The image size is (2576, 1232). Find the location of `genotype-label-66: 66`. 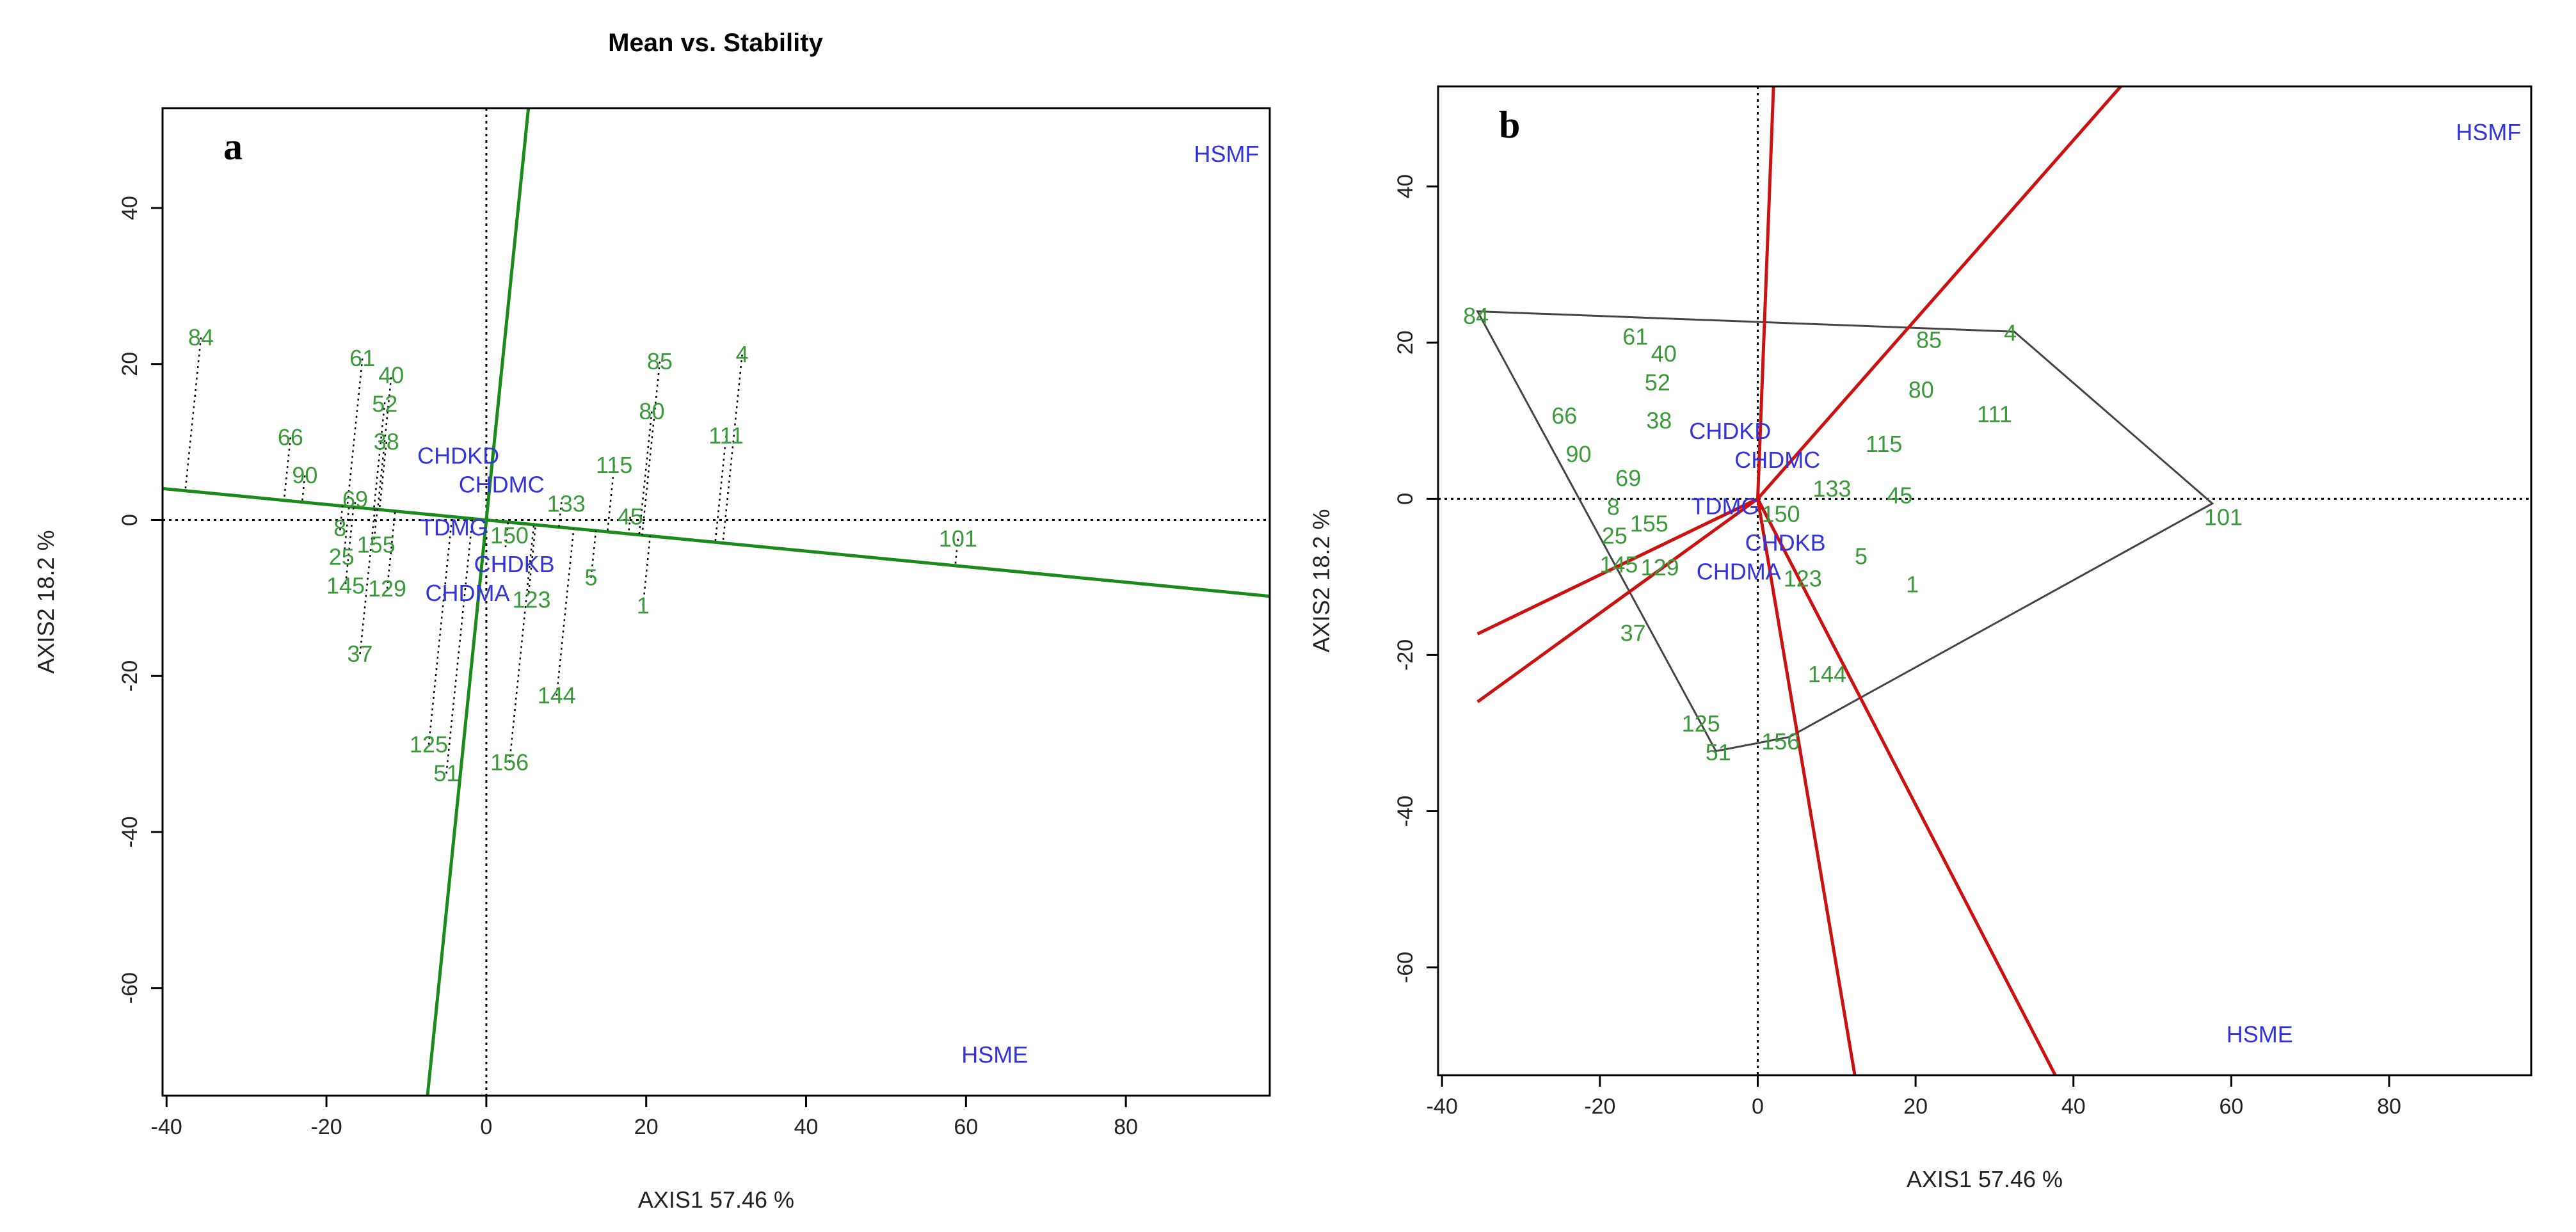

genotype-label-66: 66 is located at coordinates (1564, 416).